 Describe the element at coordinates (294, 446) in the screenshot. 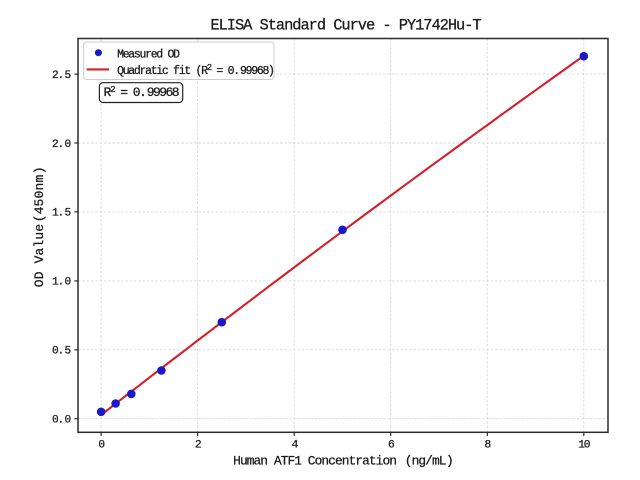

I see `svg-text: 4` at that location.